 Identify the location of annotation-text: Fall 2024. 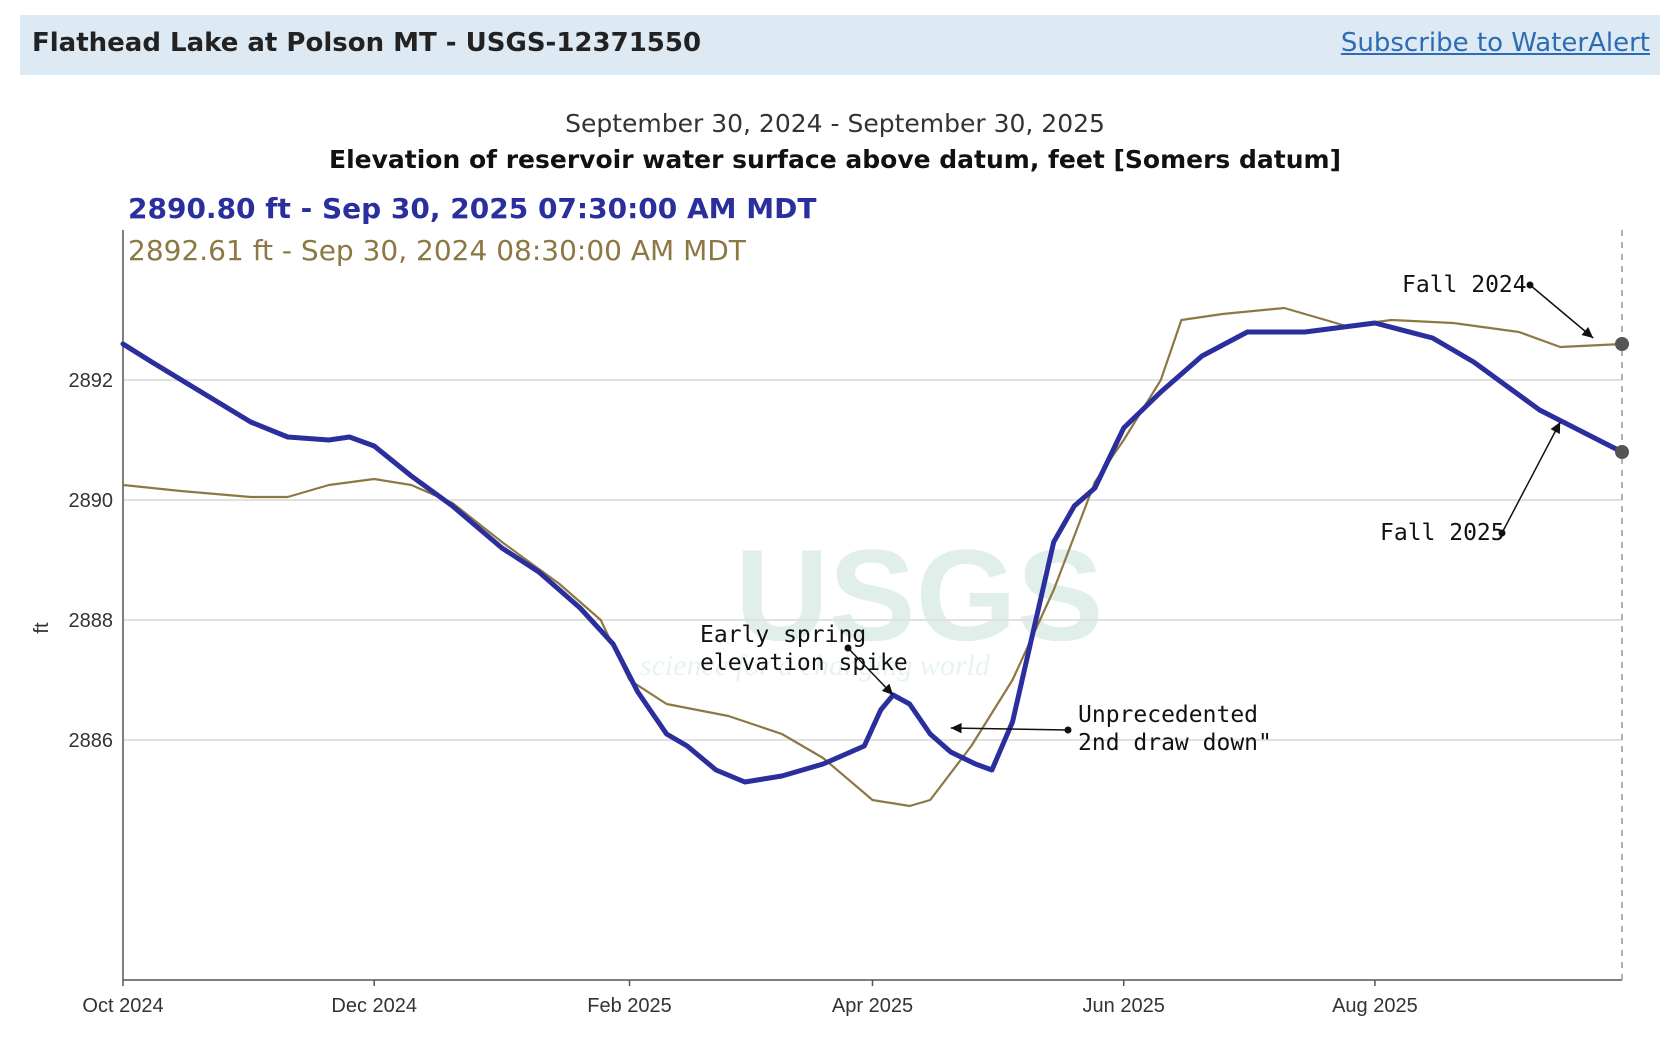
(1464, 285).